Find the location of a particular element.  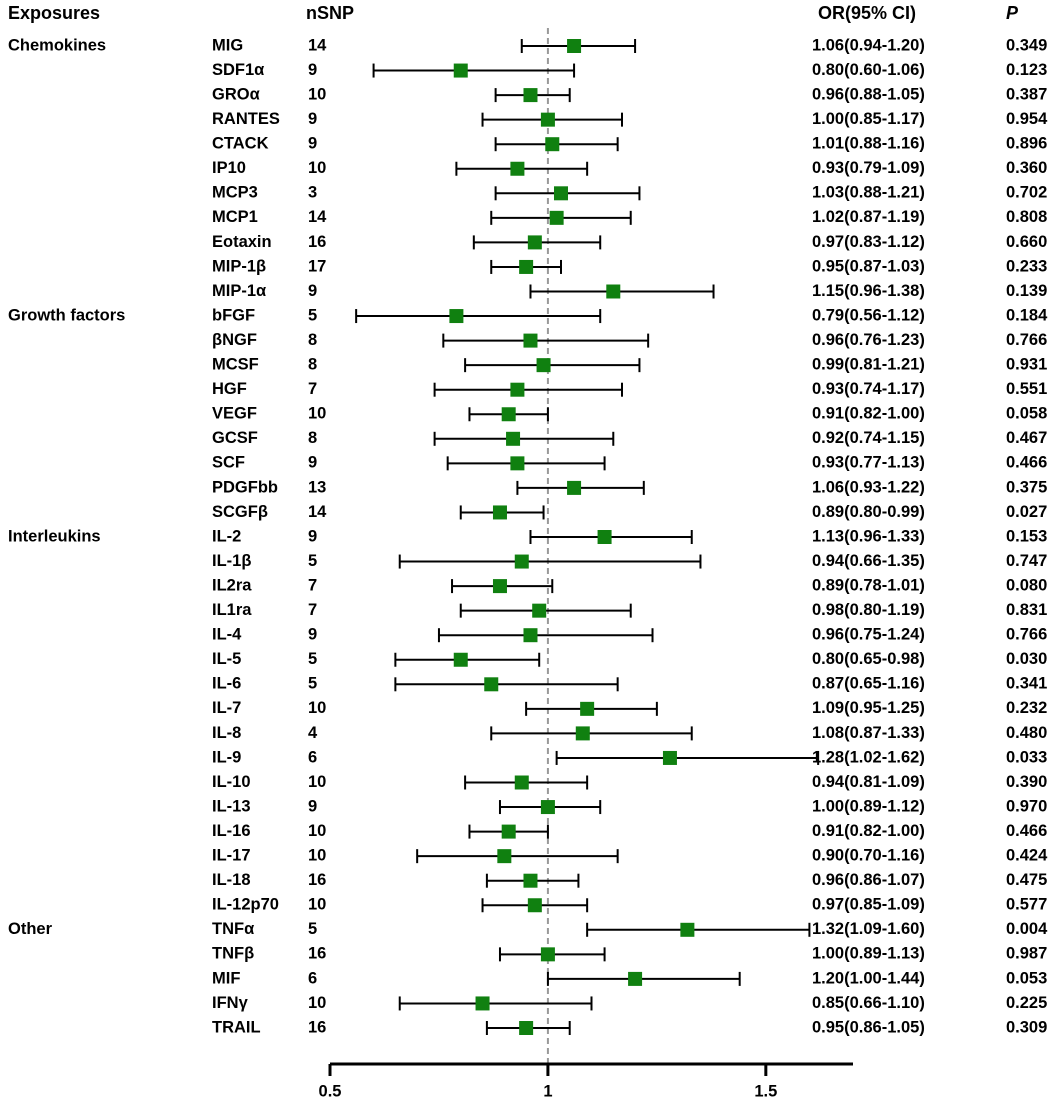

p-value: 0.954 is located at coordinates (1027, 119).